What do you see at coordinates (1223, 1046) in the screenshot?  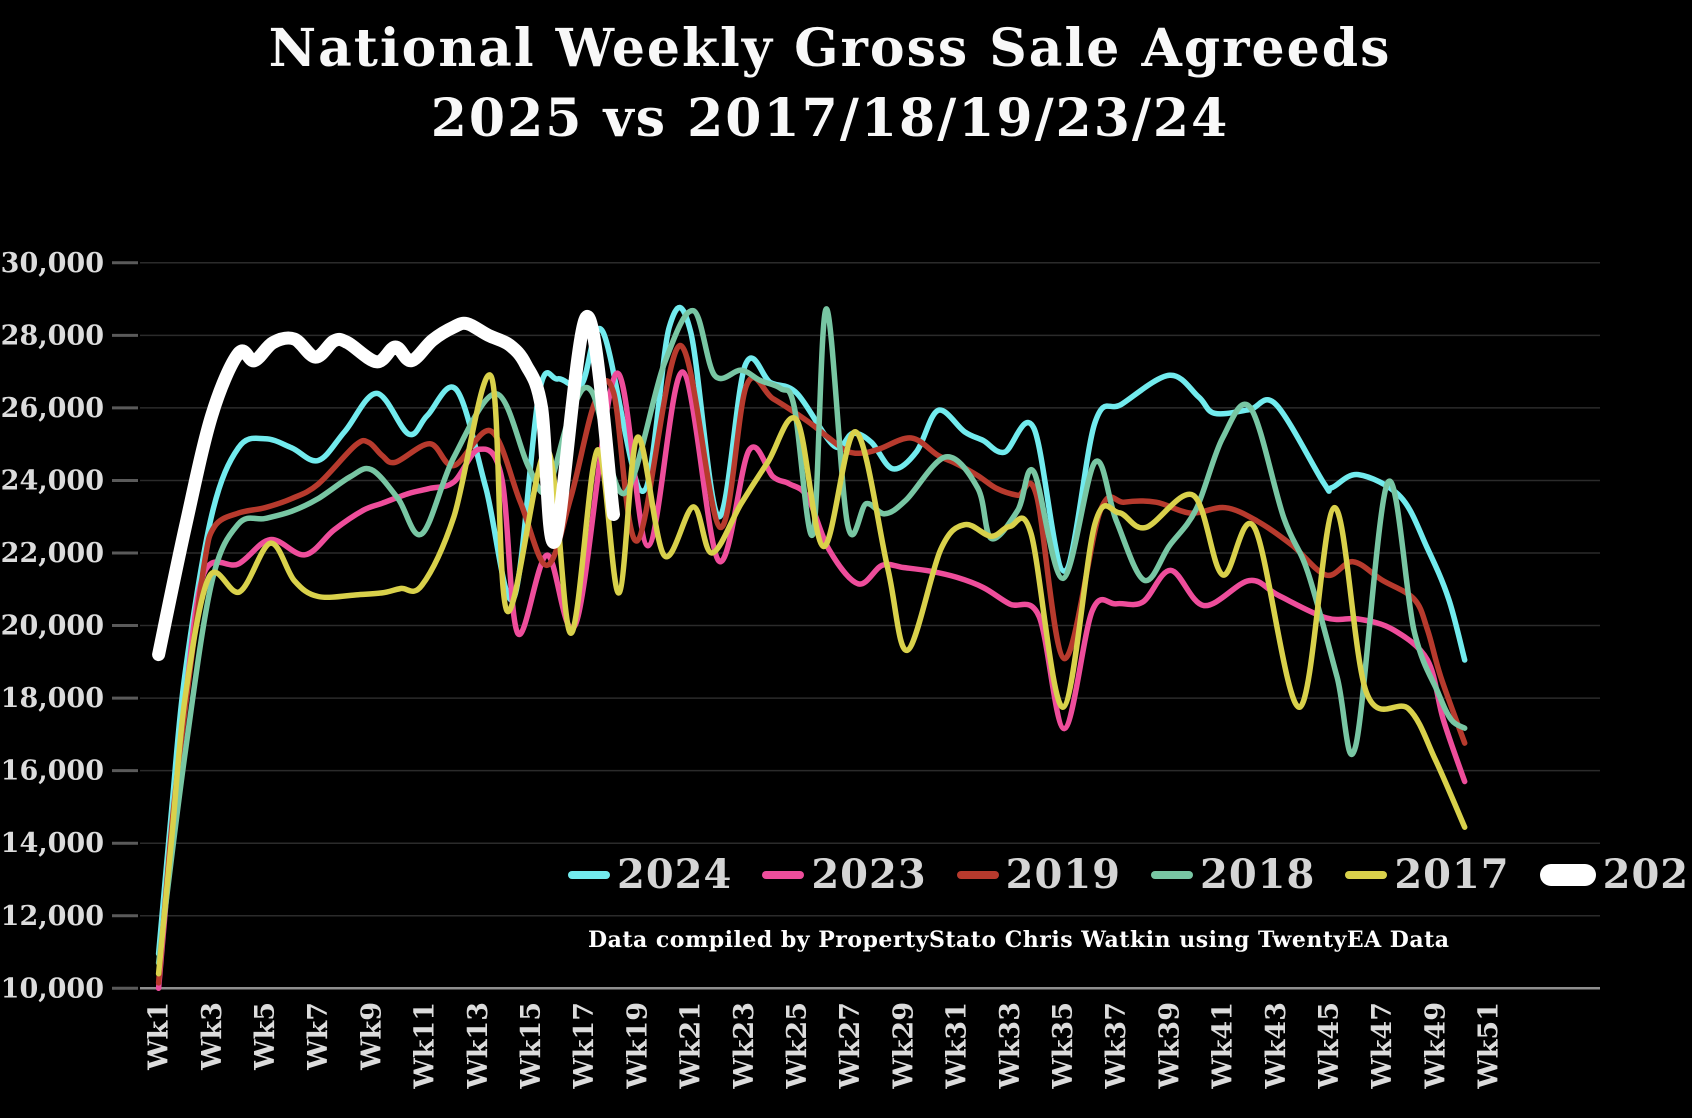 I see `x-axis-label: Wk41` at bounding box center [1223, 1046].